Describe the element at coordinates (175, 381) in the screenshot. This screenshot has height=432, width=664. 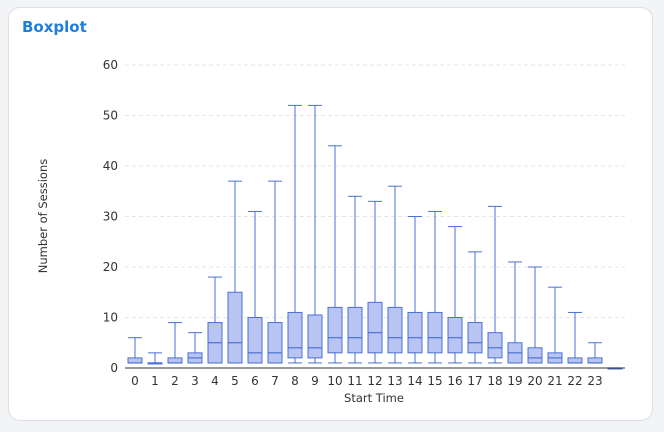
I see `x-tick-label: 2` at that location.